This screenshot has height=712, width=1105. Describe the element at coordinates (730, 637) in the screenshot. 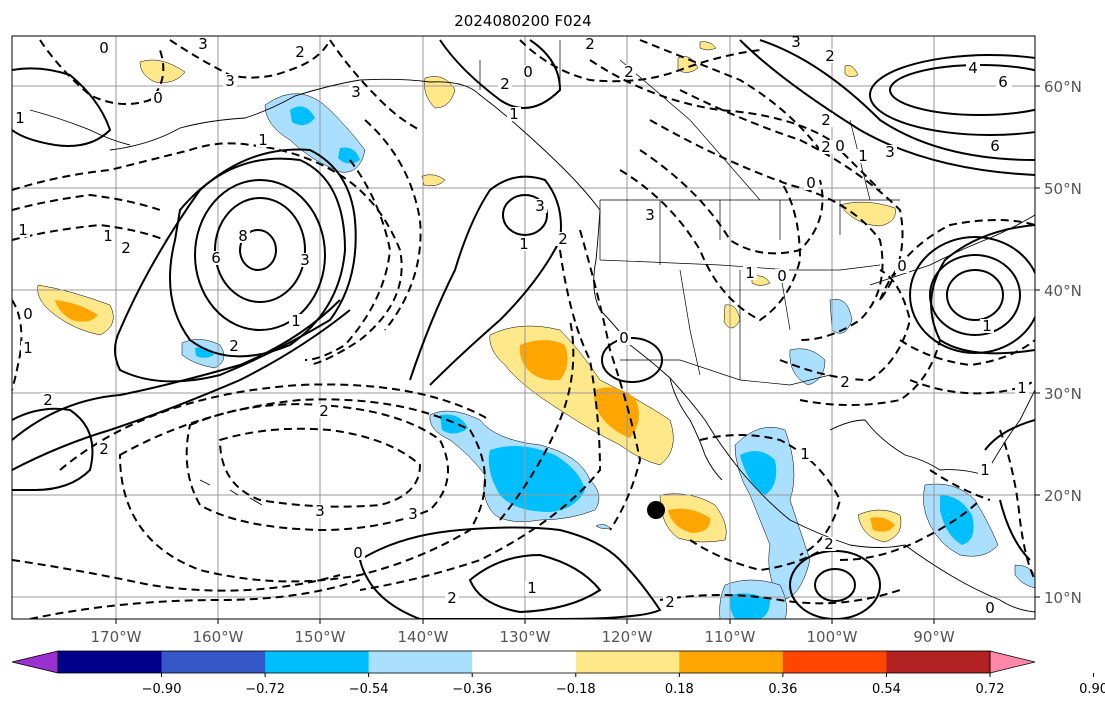

I see `lon-tick-label: 110°W` at that location.